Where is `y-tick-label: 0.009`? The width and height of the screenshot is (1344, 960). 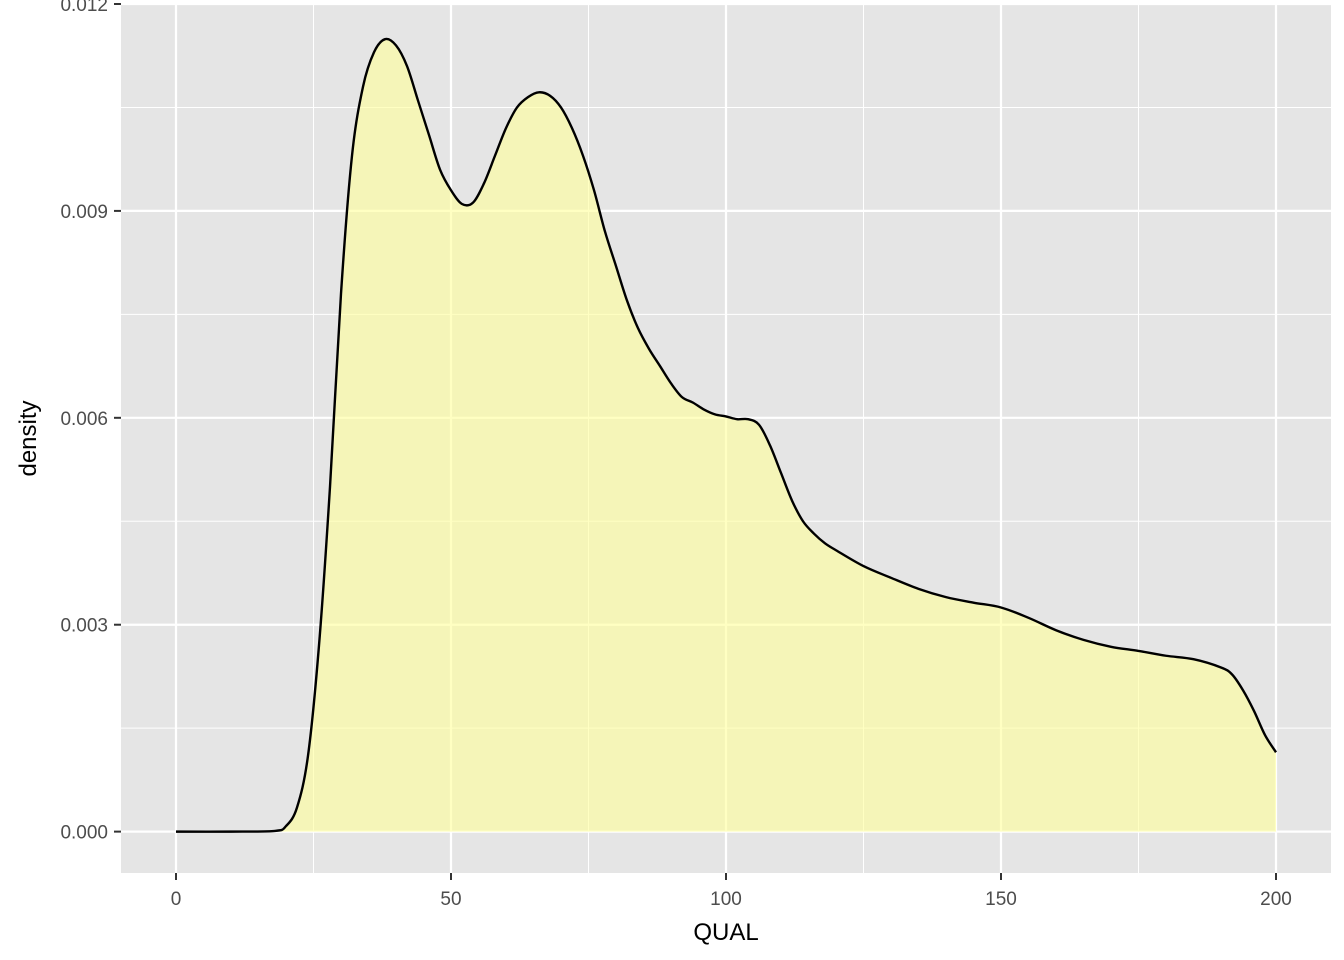
y-tick-label: 0.009 is located at coordinates (84, 212).